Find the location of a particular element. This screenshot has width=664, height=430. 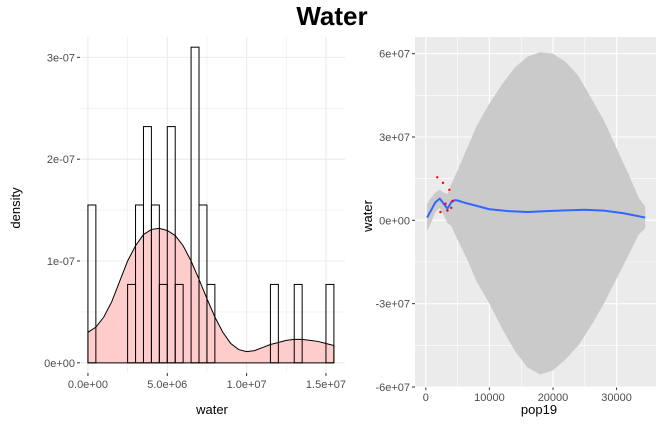

y-tick-label: 1e-07 is located at coordinates (61, 262).